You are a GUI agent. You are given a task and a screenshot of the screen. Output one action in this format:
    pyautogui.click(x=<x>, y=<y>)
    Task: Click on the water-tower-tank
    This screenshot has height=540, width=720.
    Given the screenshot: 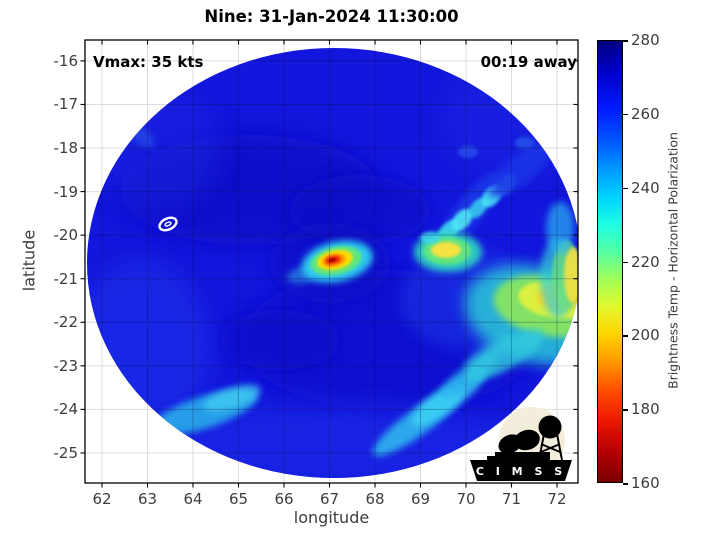 What is the action you would take?
    pyautogui.click(x=550, y=427)
    